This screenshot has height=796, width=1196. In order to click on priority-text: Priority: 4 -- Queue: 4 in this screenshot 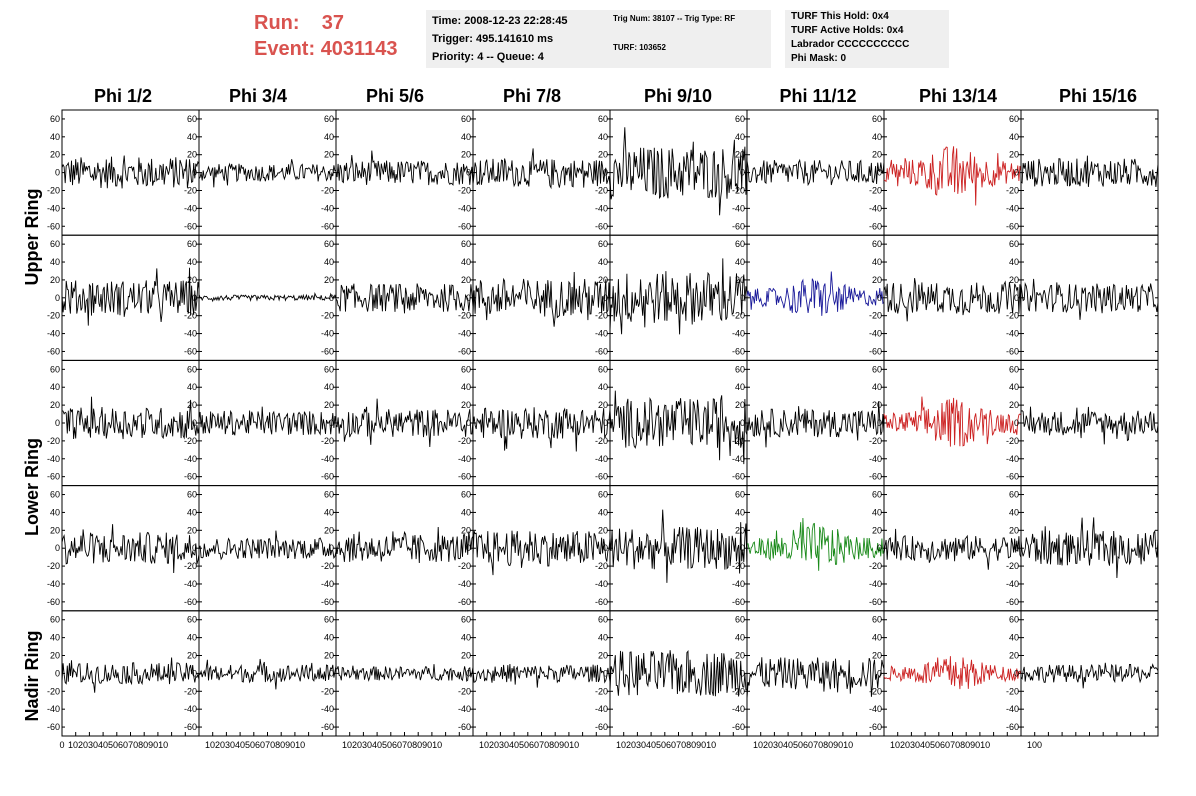, I will do `click(488, 57)`.